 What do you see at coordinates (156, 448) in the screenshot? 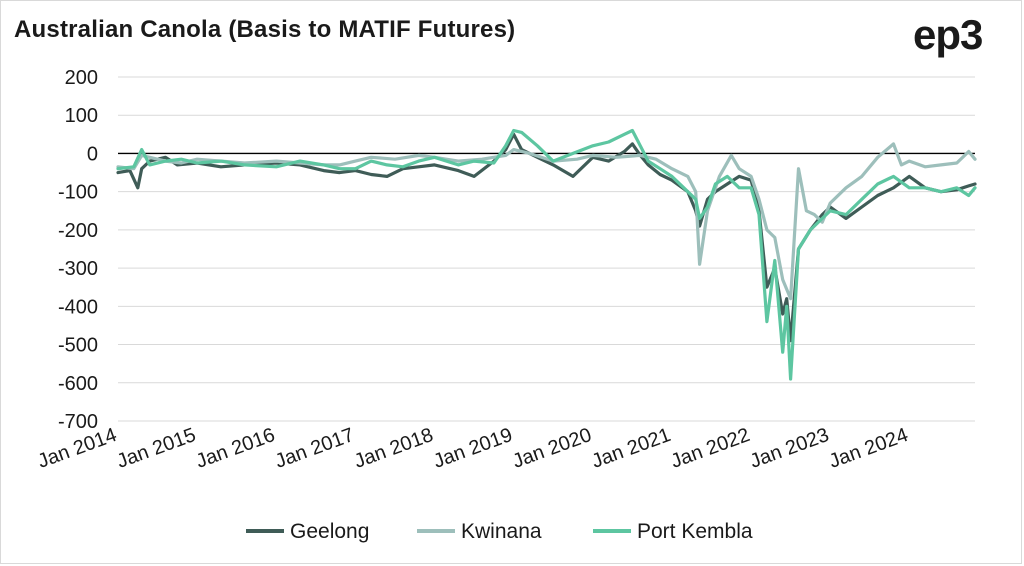
I see `x-tick-label: Jan 2015` at bounding box center [156, 448].